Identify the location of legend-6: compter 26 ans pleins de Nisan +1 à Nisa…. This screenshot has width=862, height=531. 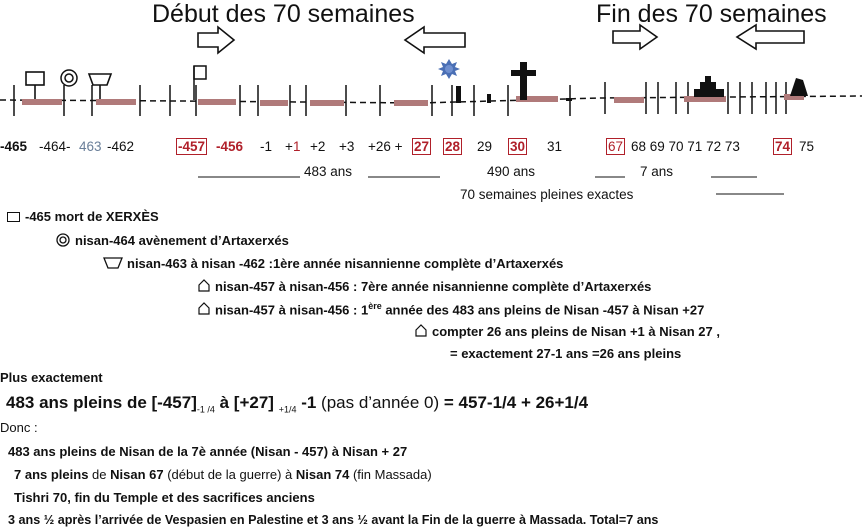
(567, 331).